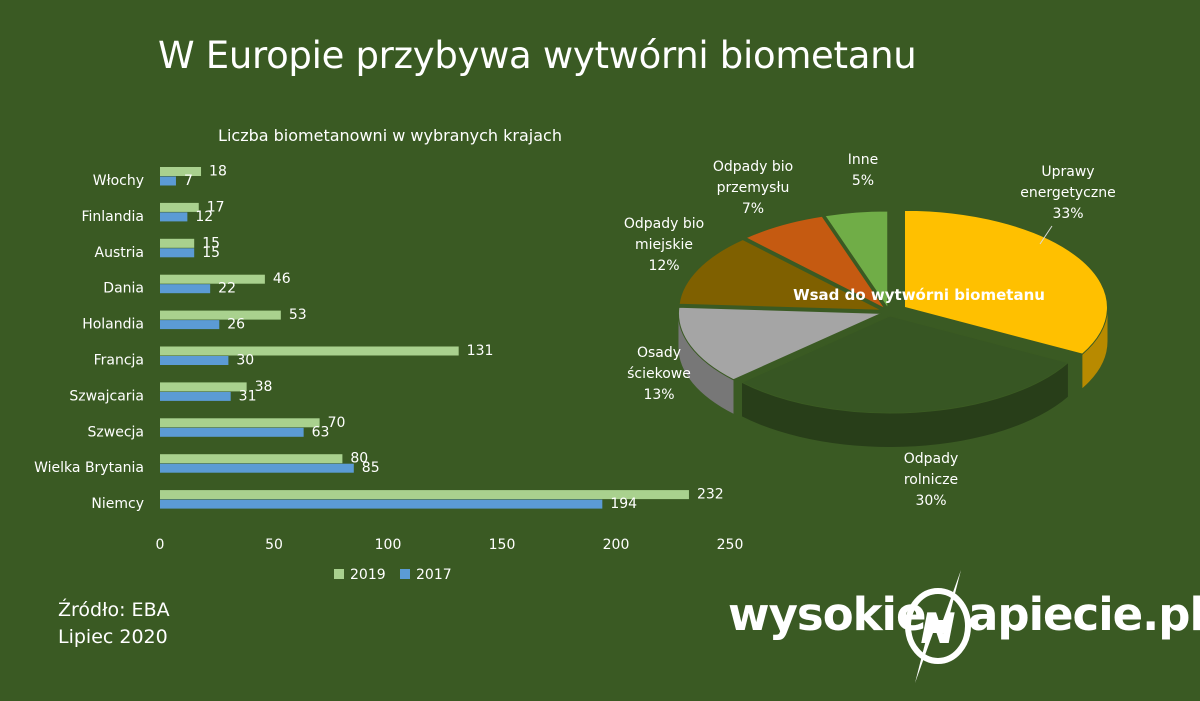  I want to click on legend-swatch-2017, so click(405, 574).